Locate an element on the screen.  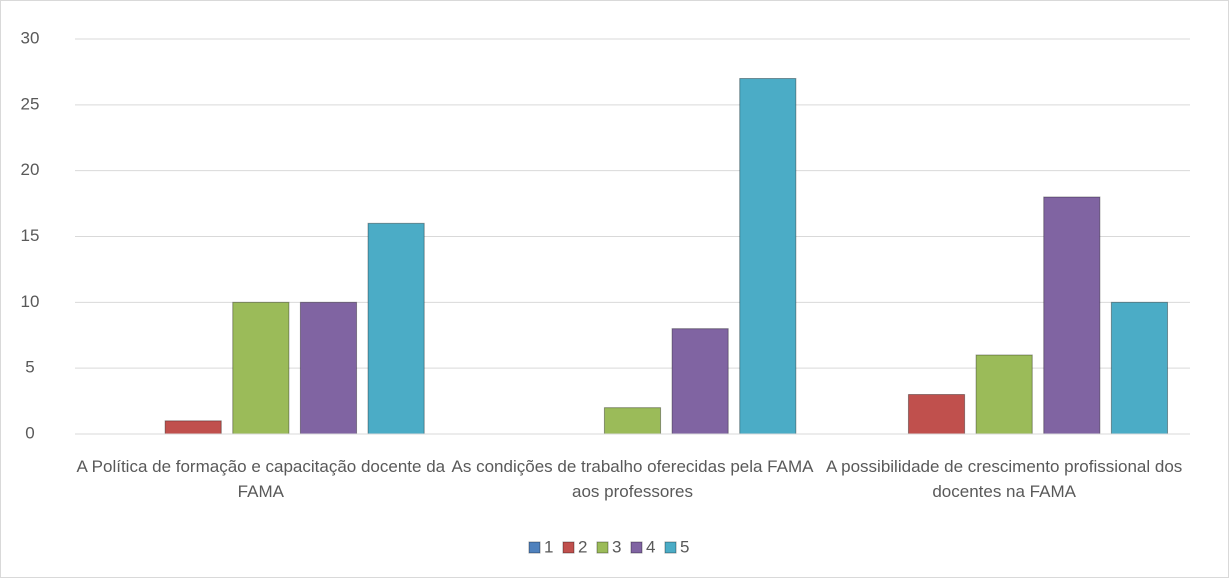
y-tick-label: 30 is located at coordinates (30, 37).